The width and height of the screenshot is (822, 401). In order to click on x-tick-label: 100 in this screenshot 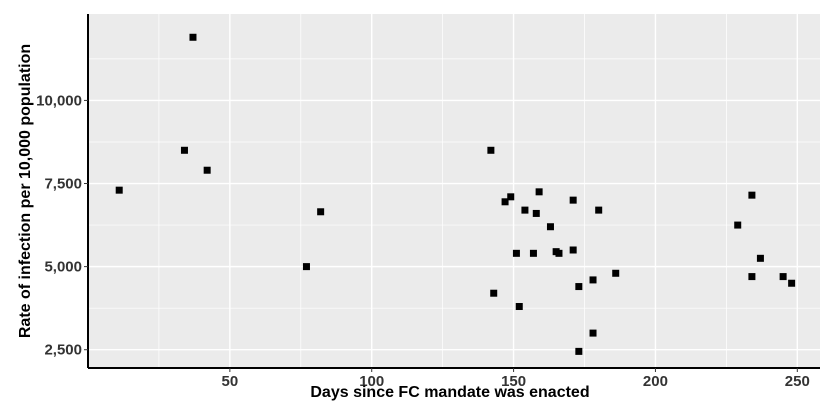, I will do `click(371, 381)`.